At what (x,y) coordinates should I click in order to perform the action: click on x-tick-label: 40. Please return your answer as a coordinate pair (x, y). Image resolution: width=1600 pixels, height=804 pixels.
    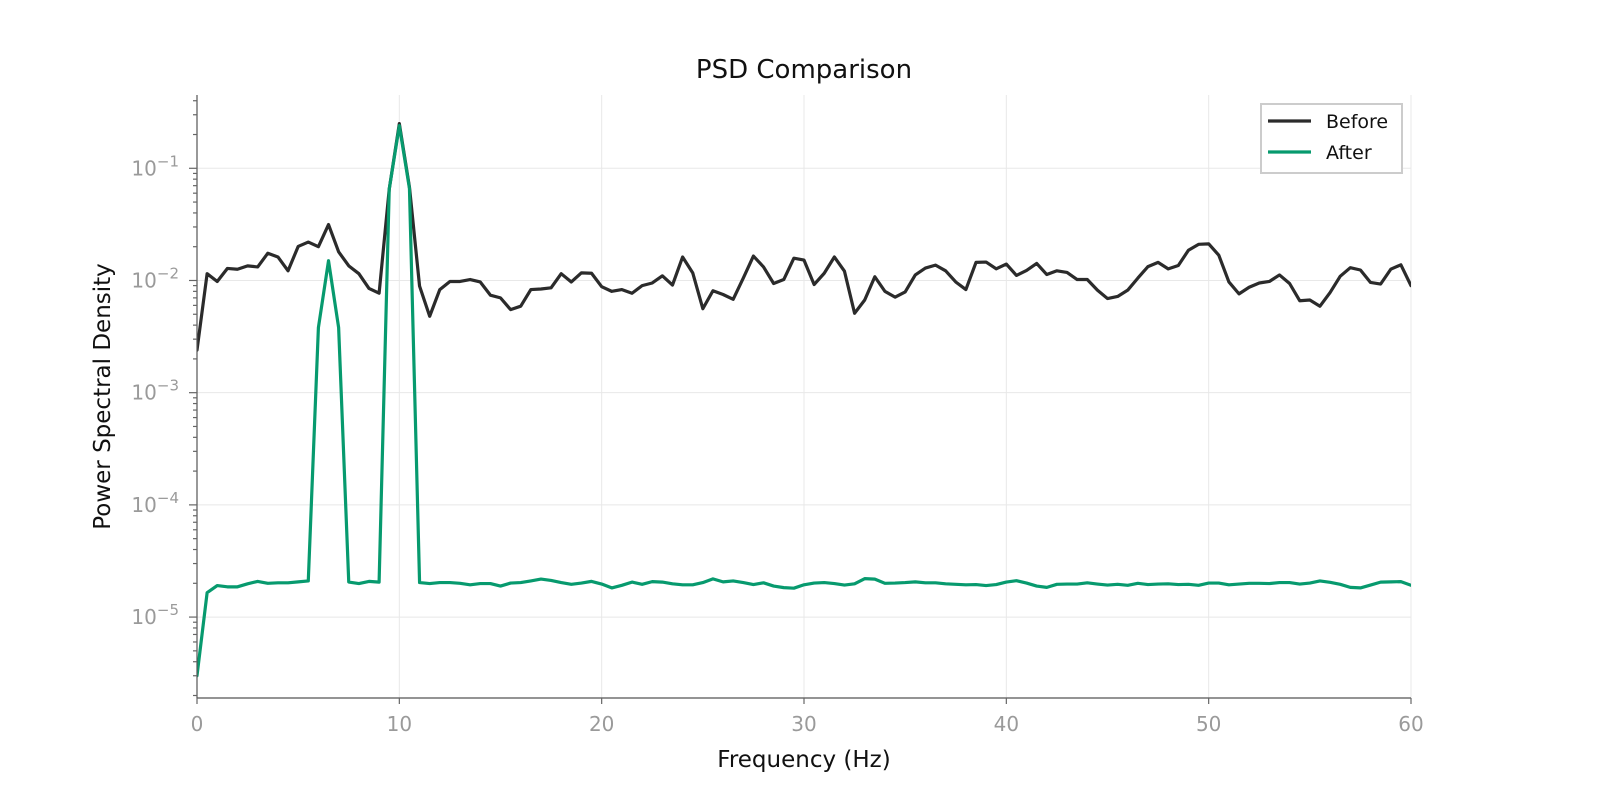
    Looking at the image, I should click on (1006, 724).